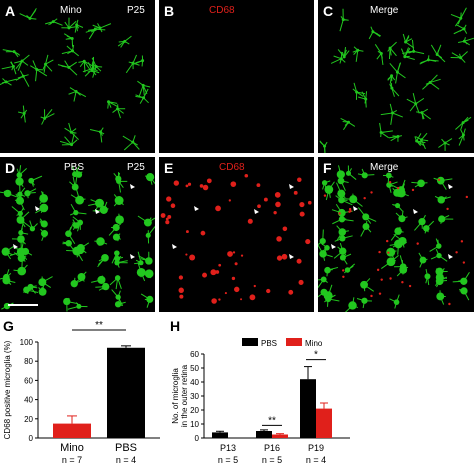 The image size is (474, 466). What do you see at coordinates (72, 460) in the screenshot?
I see `n-label: n = 7` at bounding box center [72, 460].